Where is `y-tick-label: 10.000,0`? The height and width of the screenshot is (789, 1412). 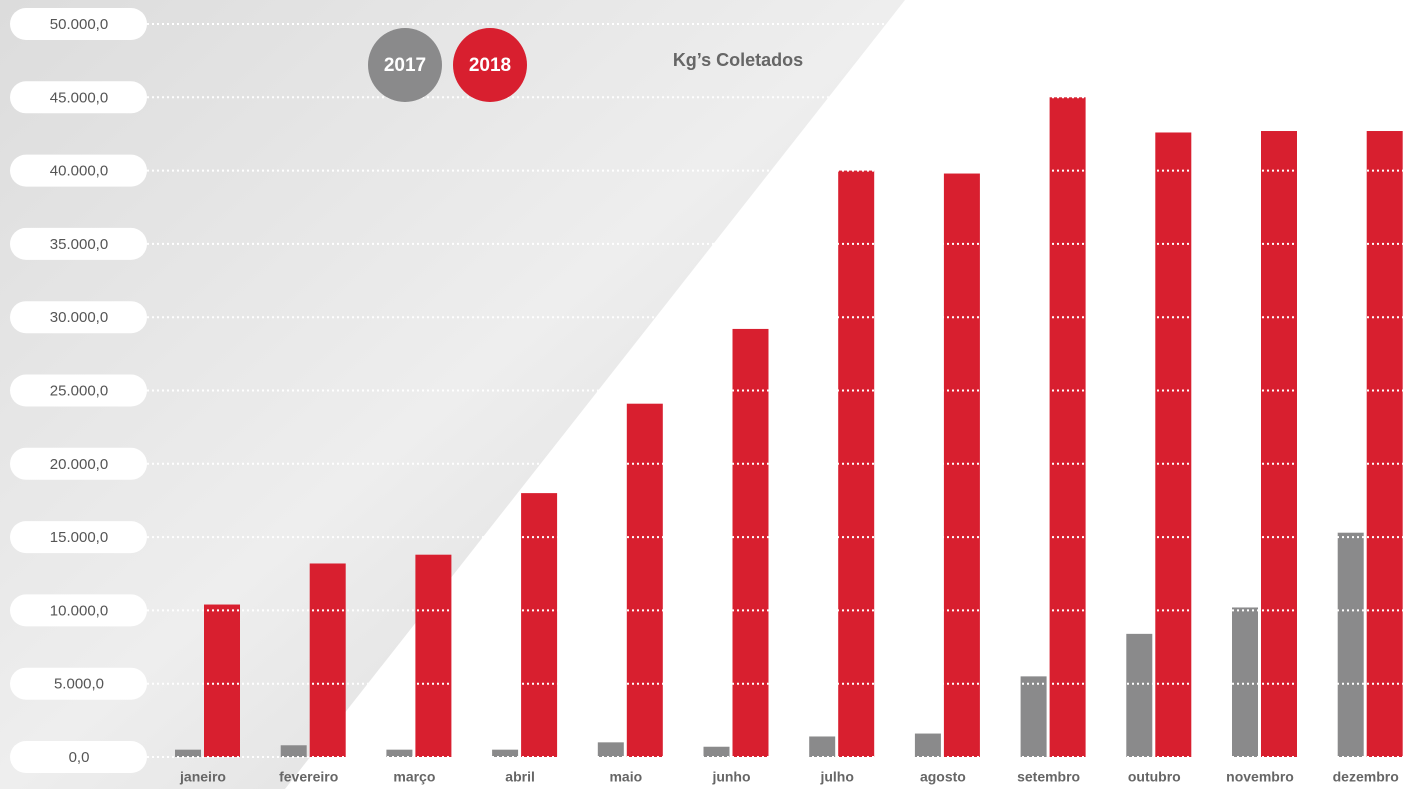 y-tick-label: 10.000,0 is located at coordinates (79, 610).